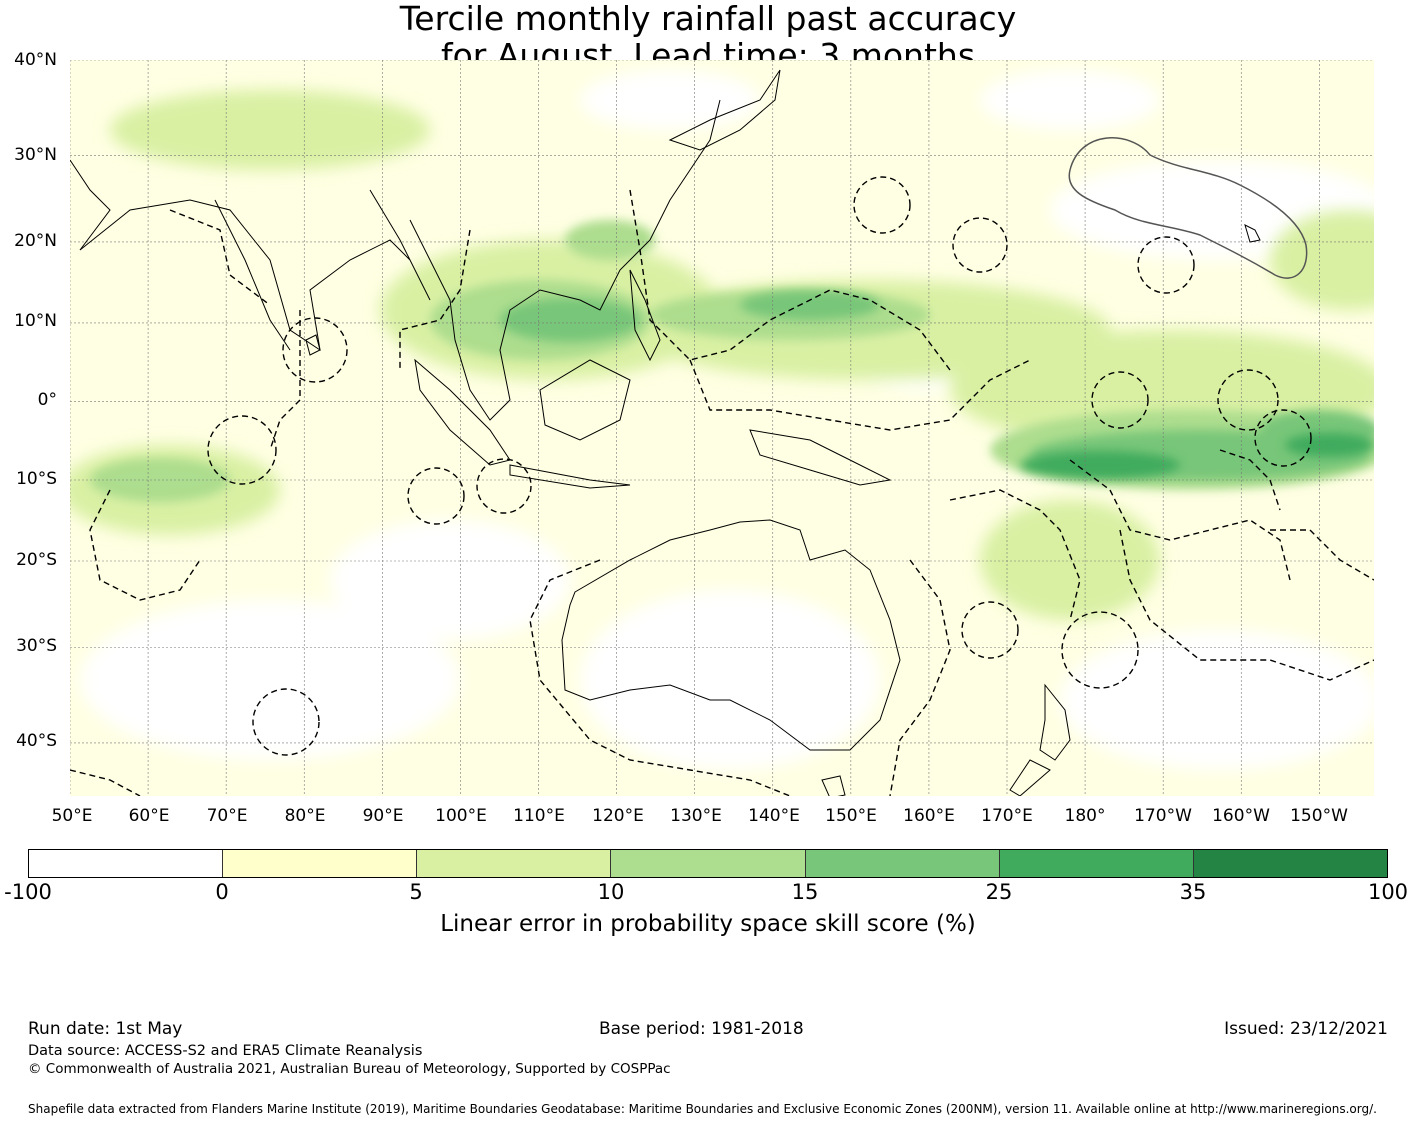  What do you see at coordinates (1306, 1029) in the screenshot?
I see `issued-date: Issued: 23/12/2021` at bounding box center [1306, 1029].